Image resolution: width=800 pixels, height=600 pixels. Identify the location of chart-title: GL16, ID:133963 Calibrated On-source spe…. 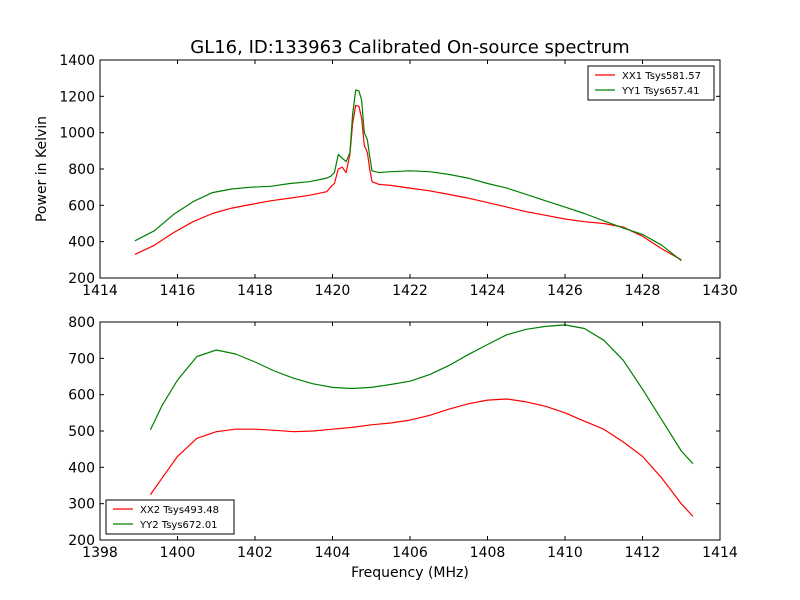
(409, 47).